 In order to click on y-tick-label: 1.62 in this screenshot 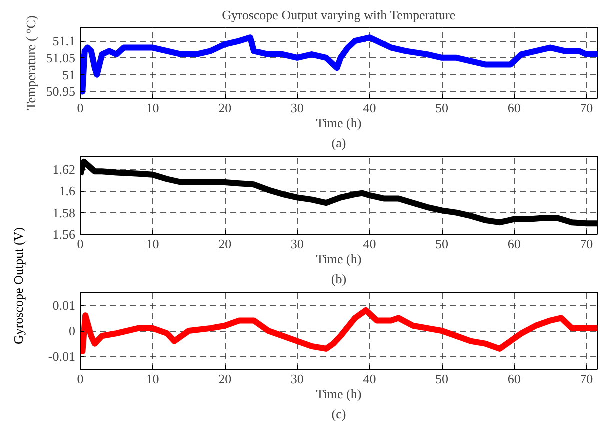, I will do `click(64, 169)`.